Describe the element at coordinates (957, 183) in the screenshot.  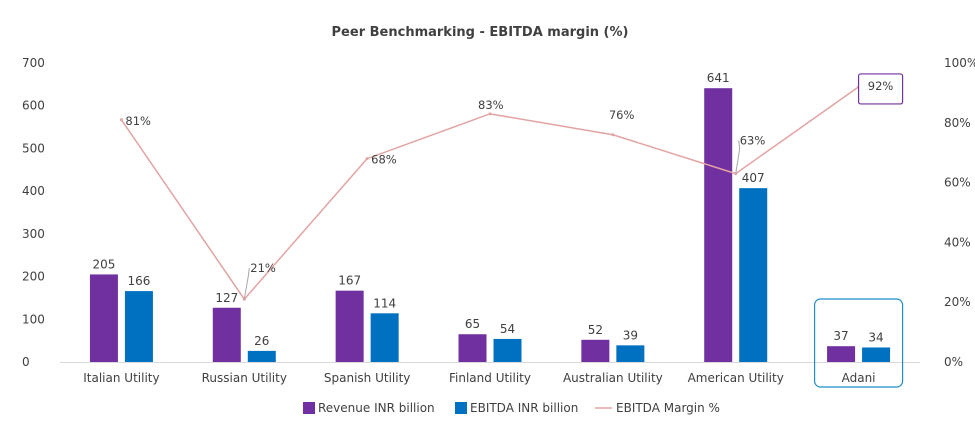
I see `y2-tick-label-60: 60%` at that location.